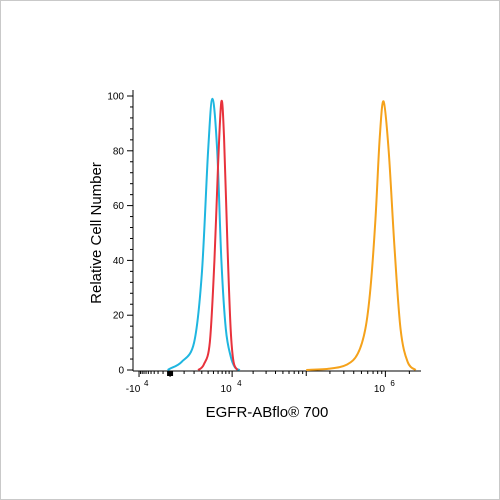 The image size is (500, 500). Describe the element at coordinates (115, 97) in the screenshot. I see `y-tick-label: 100` at that location.